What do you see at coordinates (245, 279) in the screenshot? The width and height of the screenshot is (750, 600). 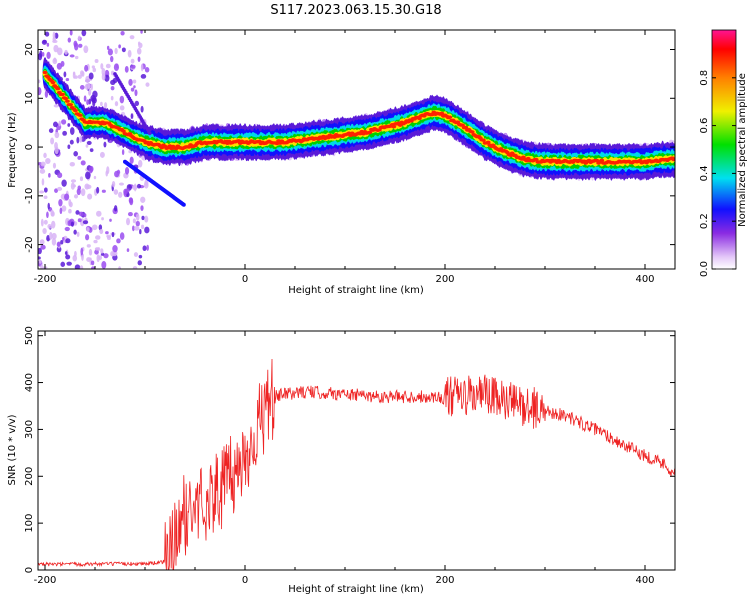 I see `x-tick-label: 0` at bounding box center [245, 279].